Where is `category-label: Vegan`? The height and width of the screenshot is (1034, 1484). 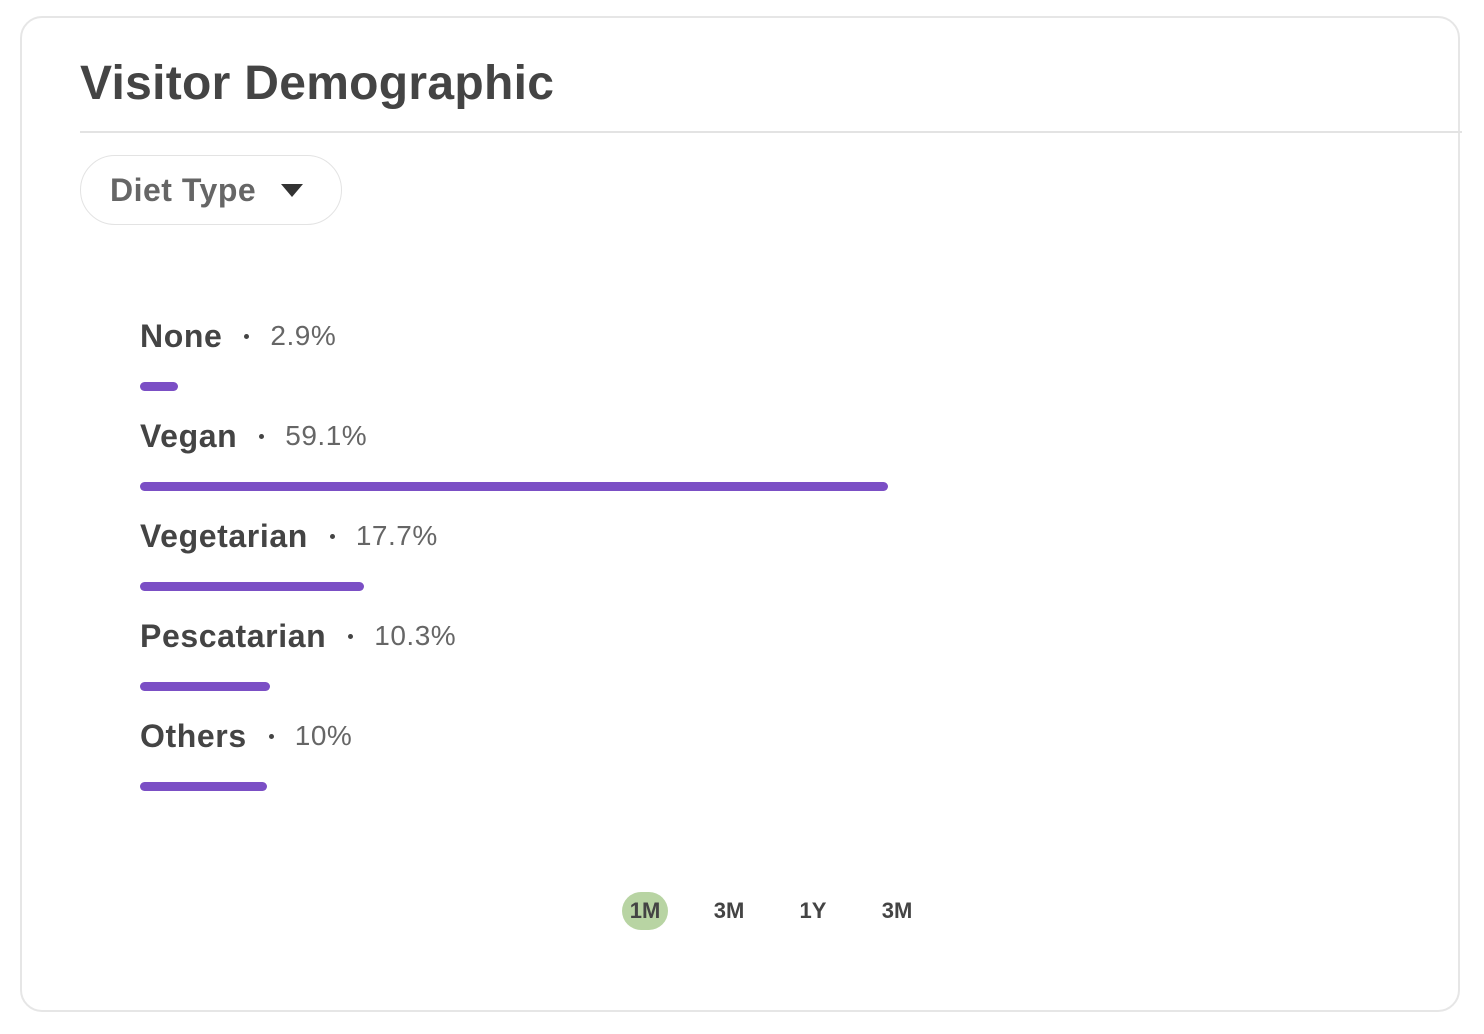 category-label: Vegan is located at coordinates (189, 435).